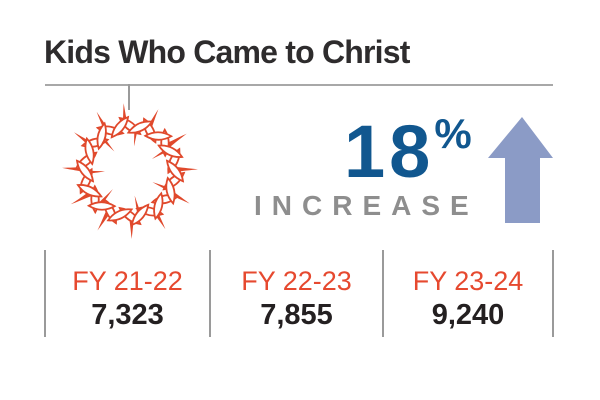 The width and height of the screenshot is (600, 400). What do you see at coordinates (389, 151) in the screenshot?
I see `stat-value: 18` at bounding box center [389, 151].